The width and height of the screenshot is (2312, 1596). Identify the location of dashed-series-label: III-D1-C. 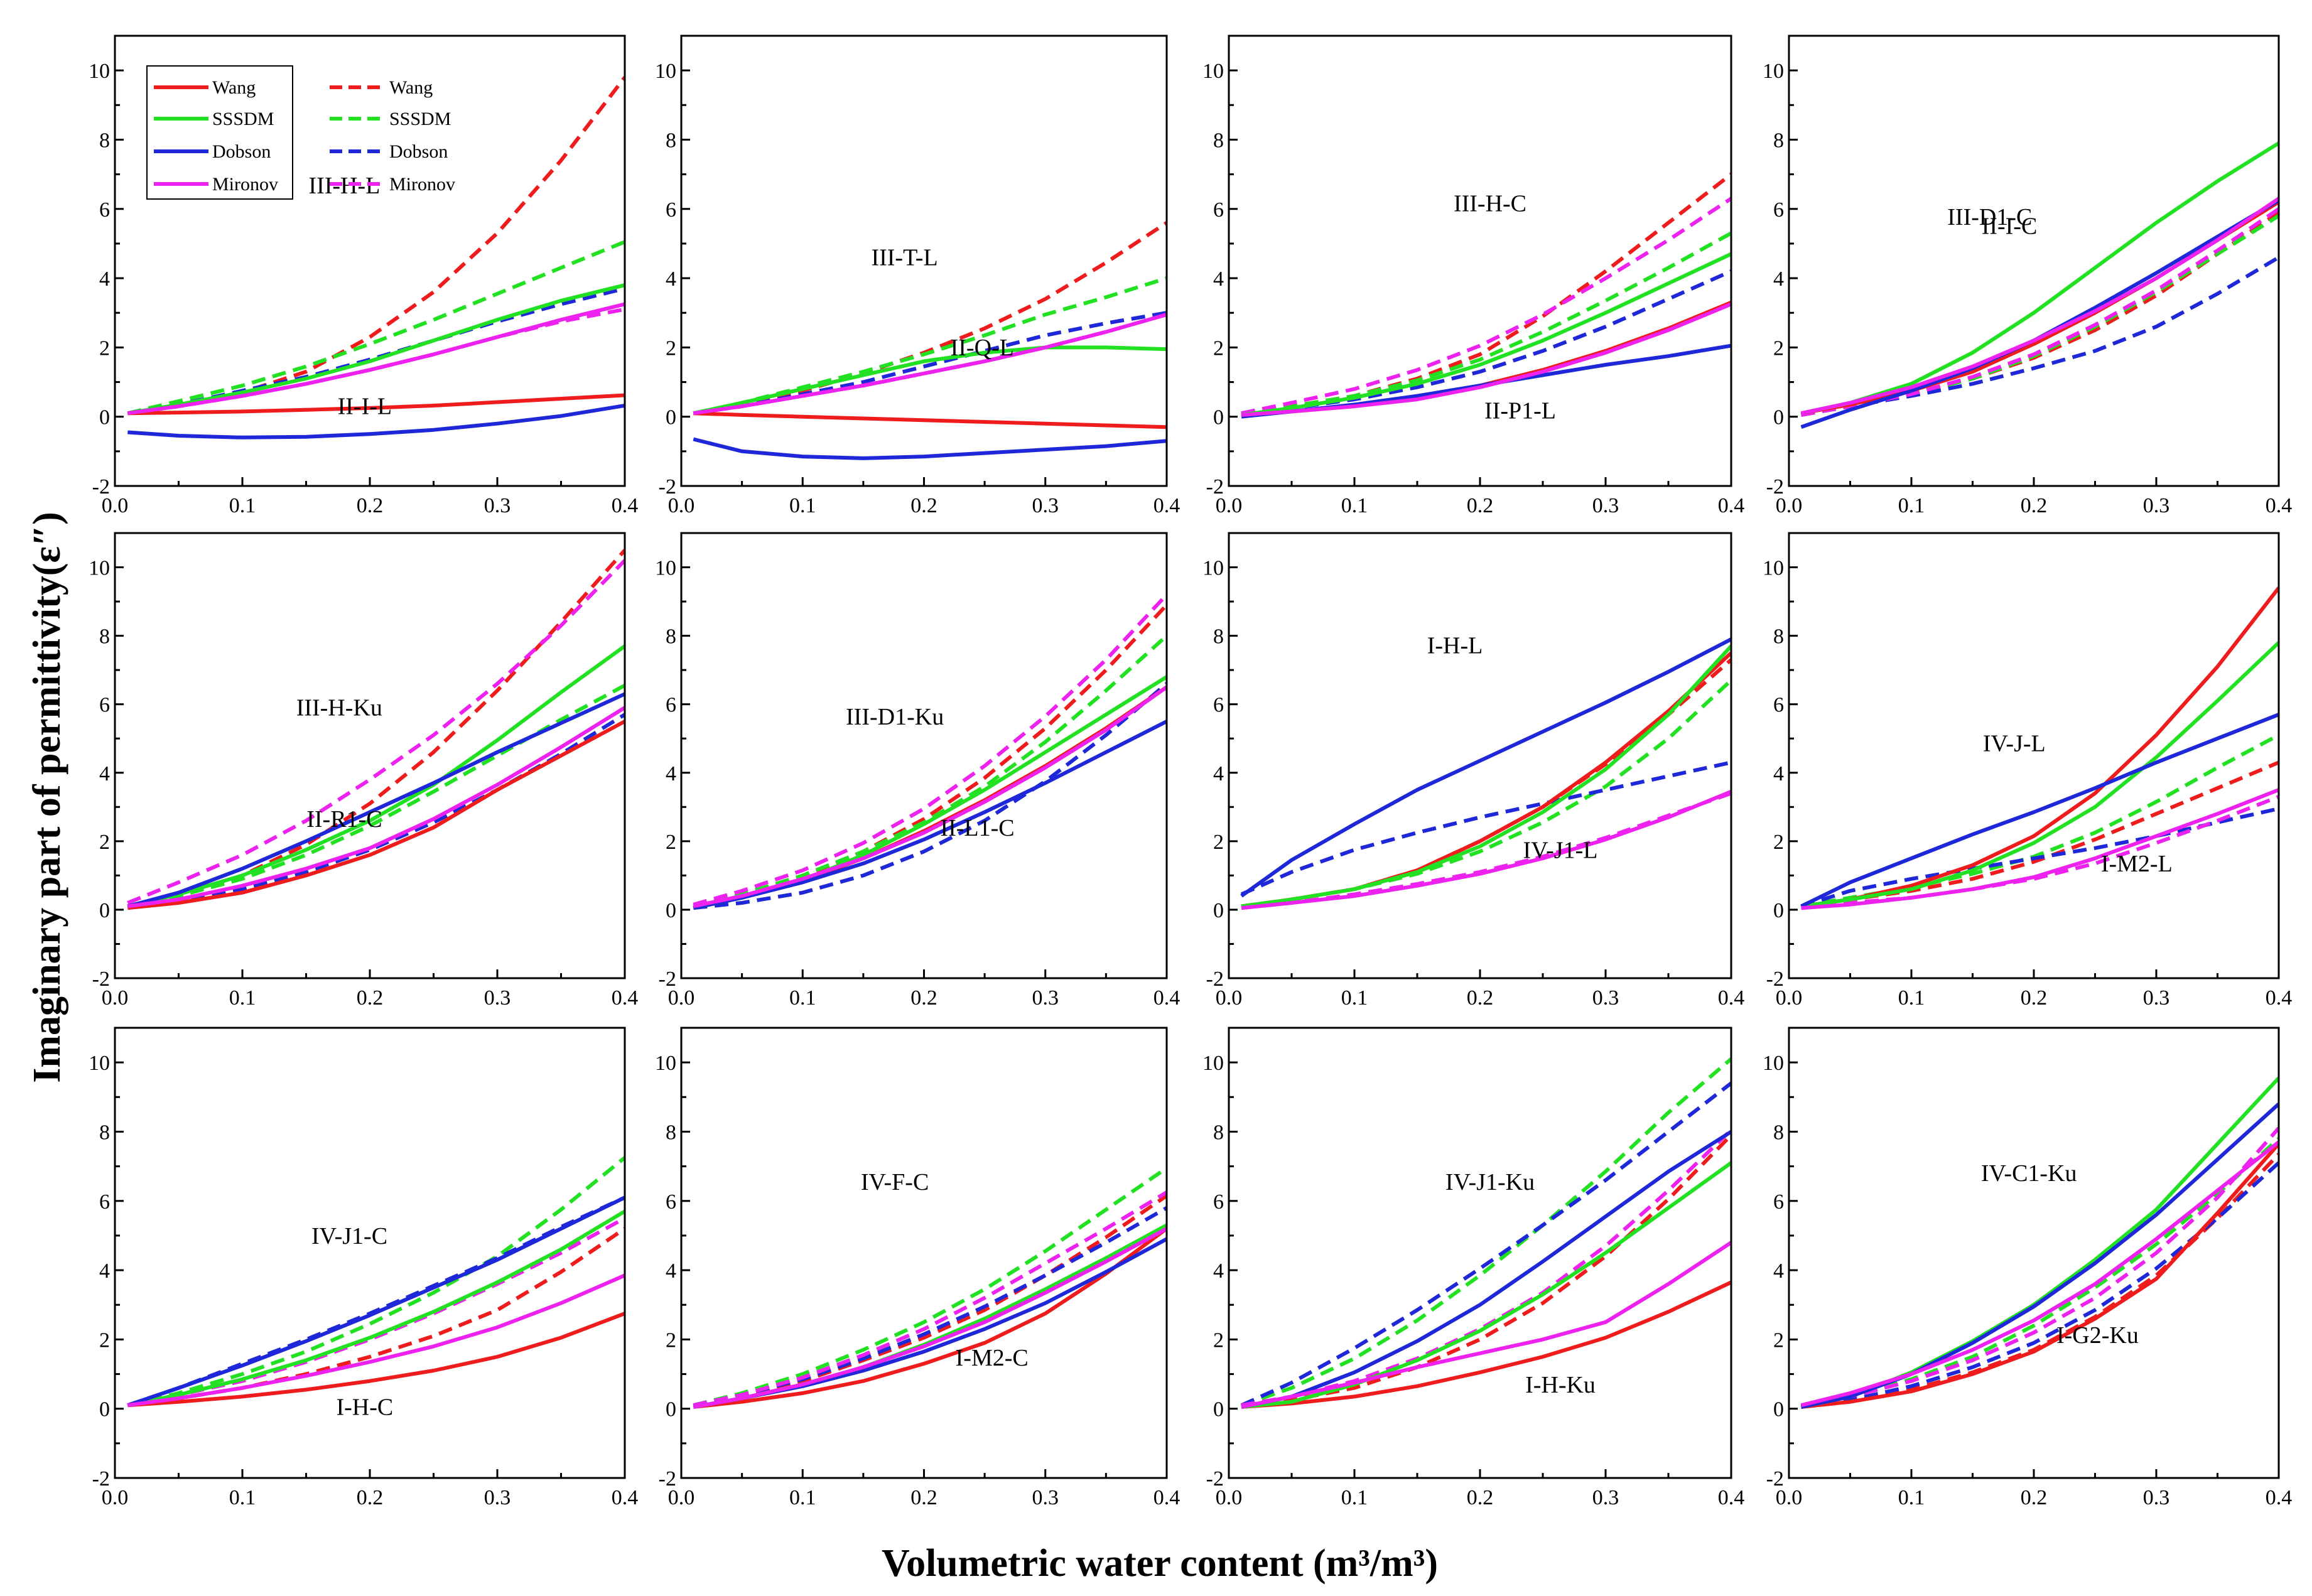
(1989, 217).